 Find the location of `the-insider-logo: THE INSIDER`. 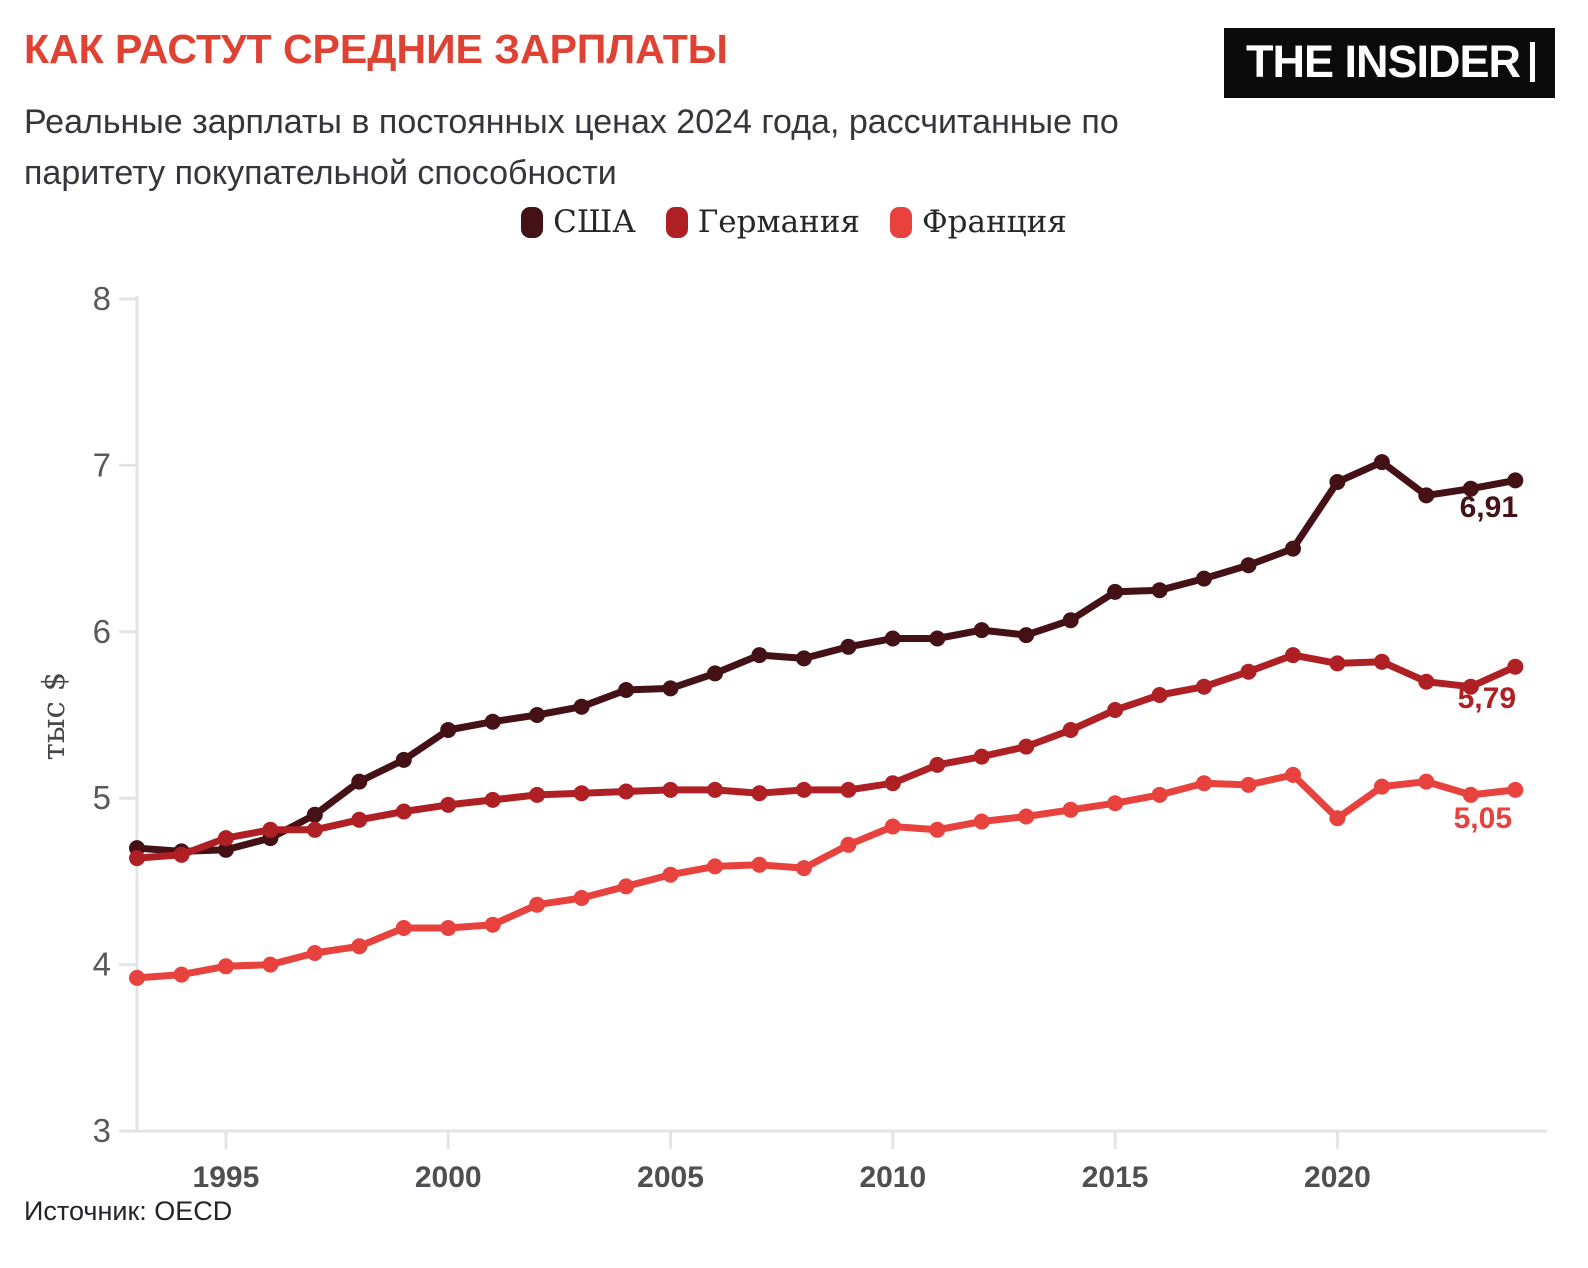

the-insider-logo: THE INSIDER is located at coordinates (1389, 63).